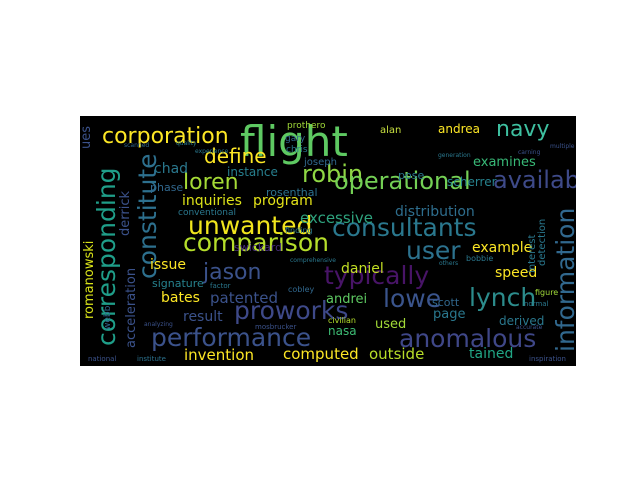 The width and height of the screenshot is (640, 480). I want to click on word-speed: speed, so click(516, 273).